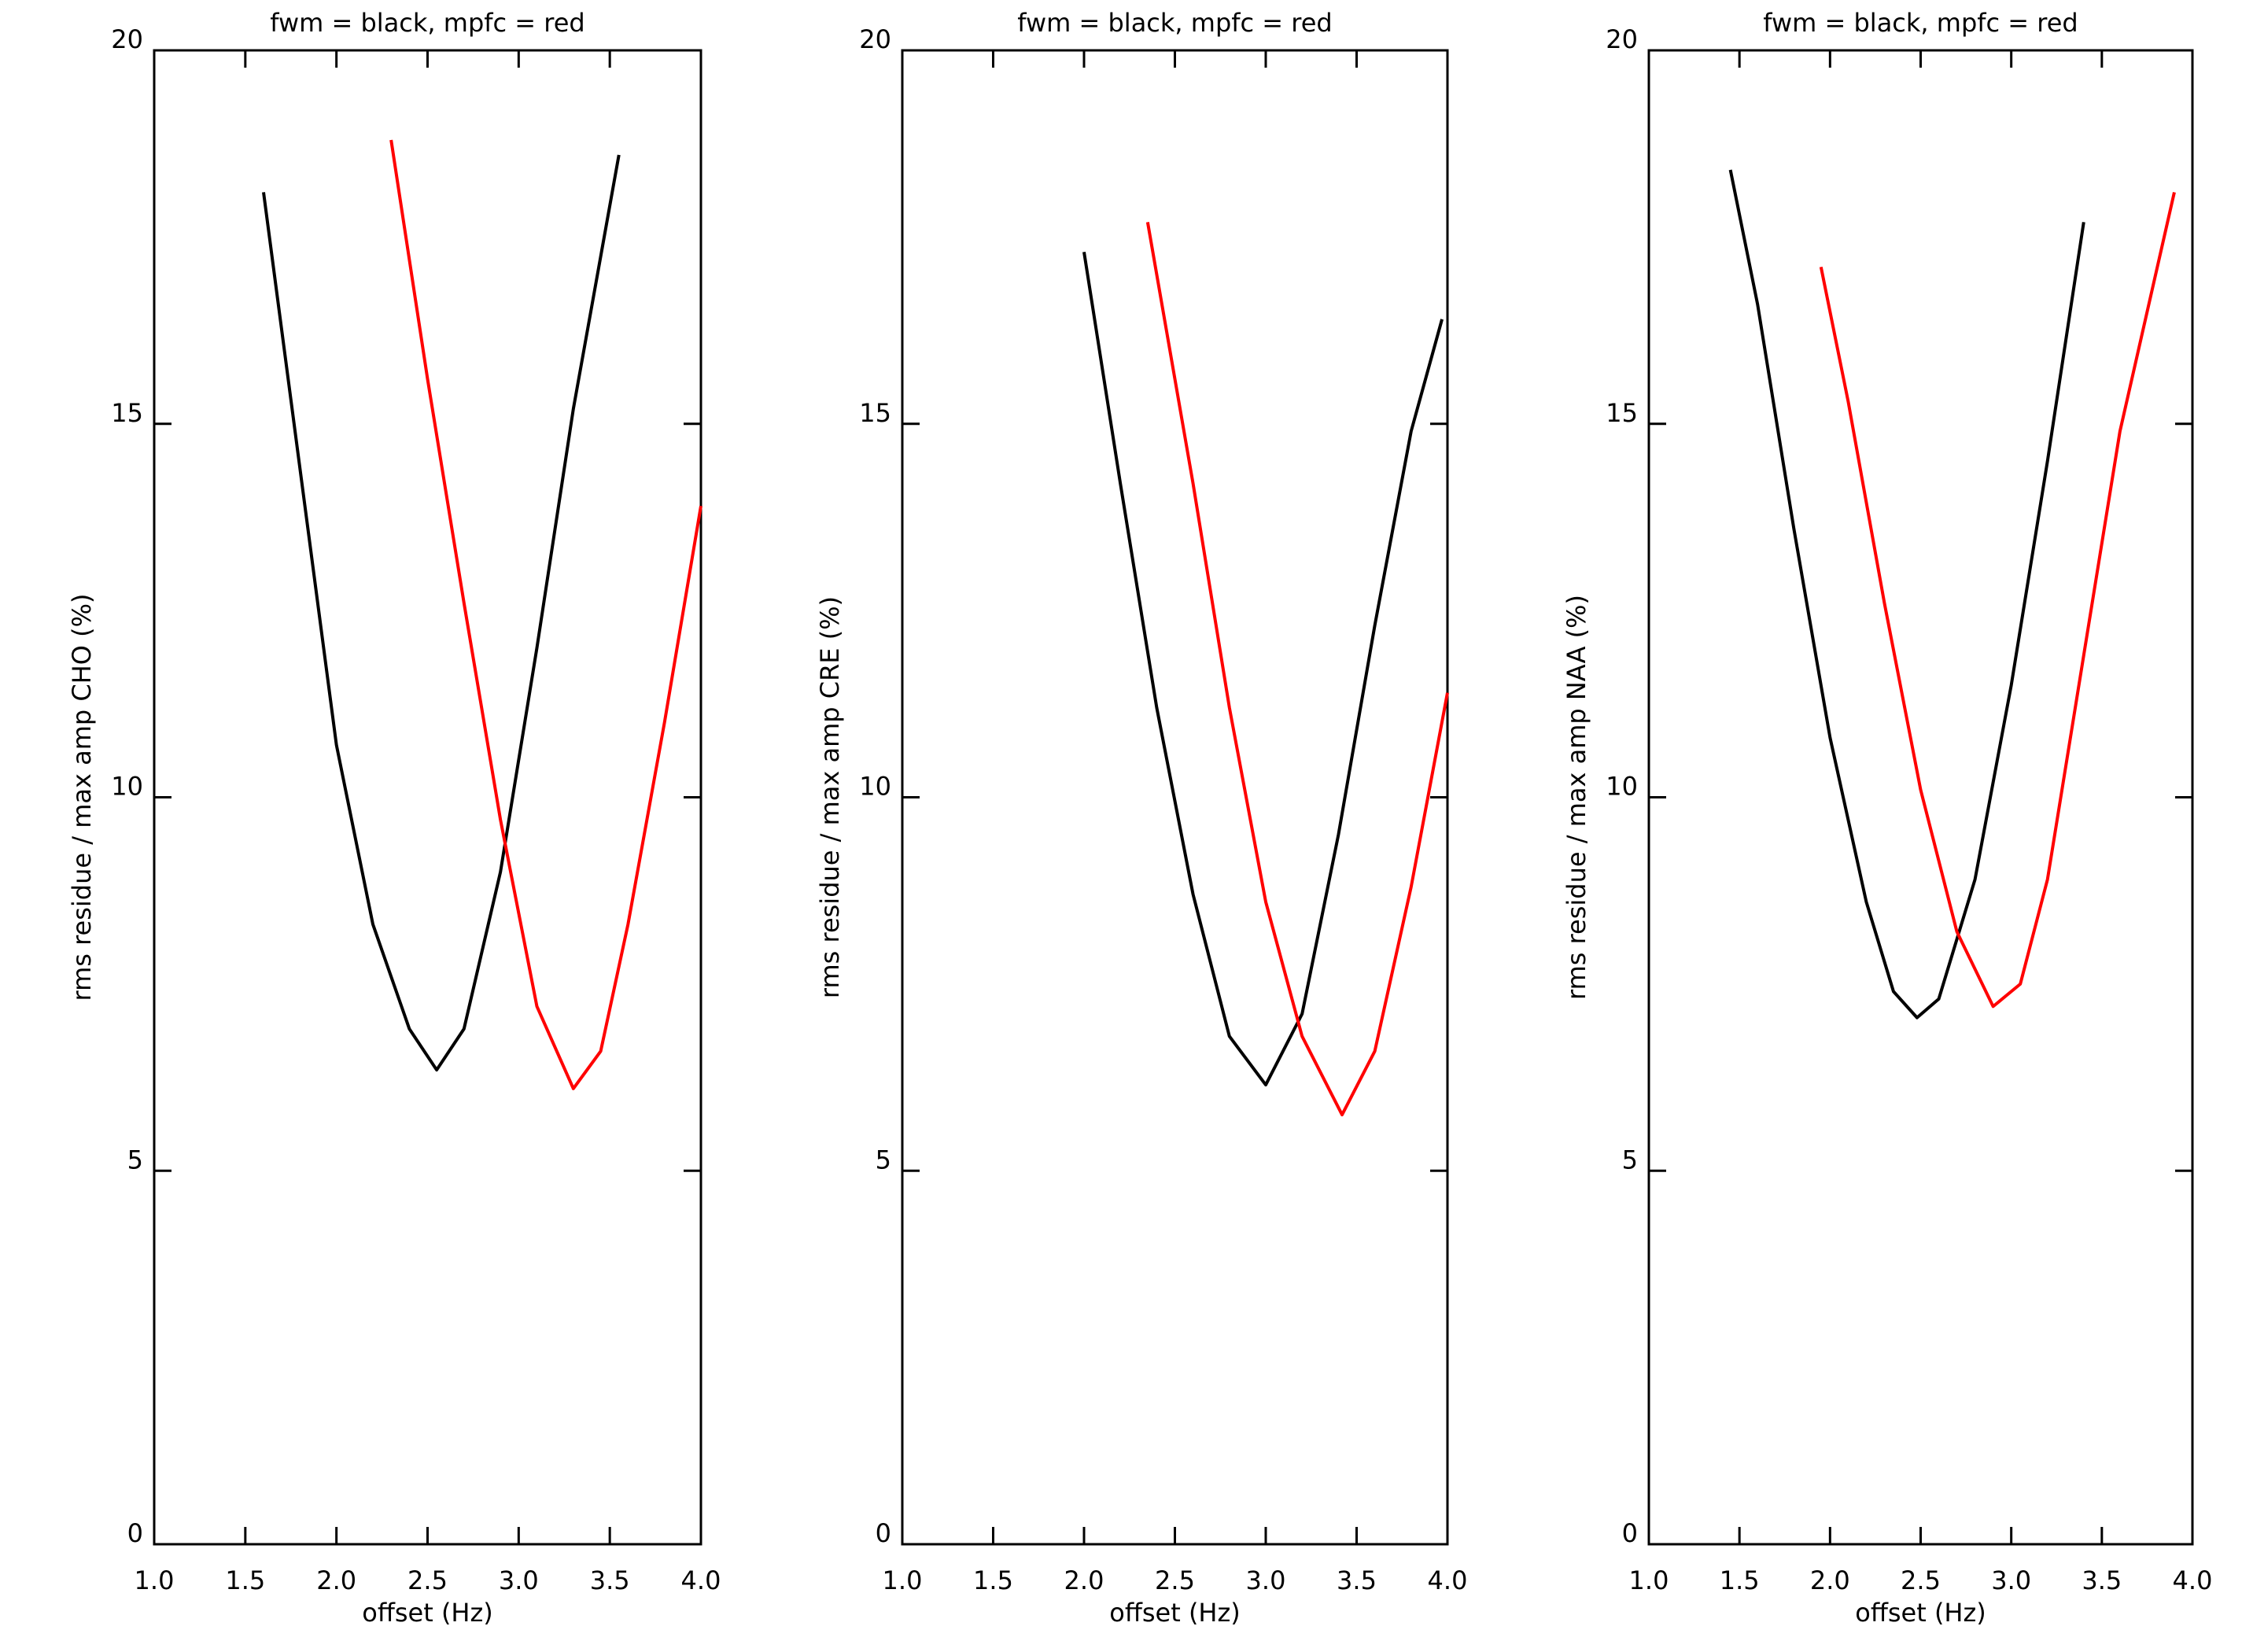  Describe the element at coordinates (830, 797) in the screenshot. I see `y-axis-label: rms residue / max amp CRE (%)` at that location.